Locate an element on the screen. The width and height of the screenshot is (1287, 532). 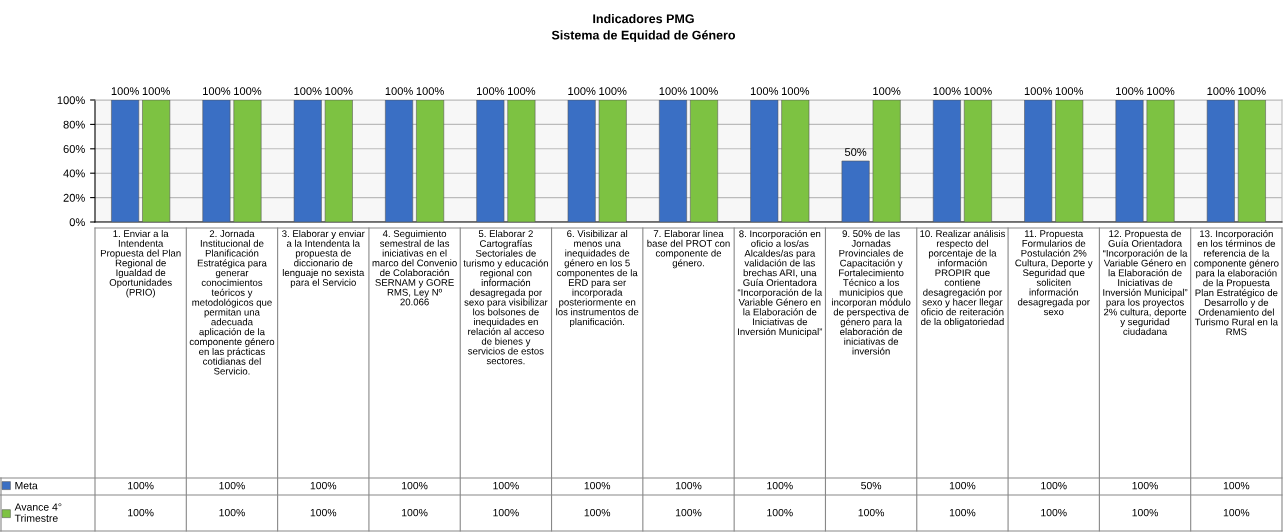
x-tick-label: 3. Elaborar y enviar a la Intendenta la propuesta de diccionario de lenguaje no sexista para el Servicio is located at coordinates (323, 259).